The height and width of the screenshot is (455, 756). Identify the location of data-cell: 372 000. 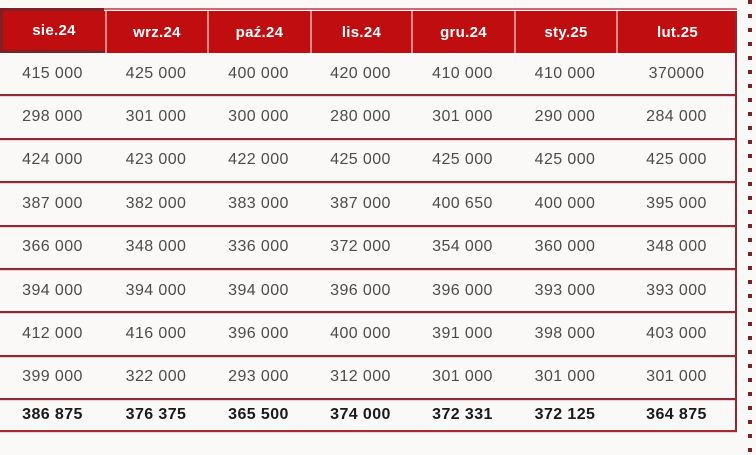
(360, 247).